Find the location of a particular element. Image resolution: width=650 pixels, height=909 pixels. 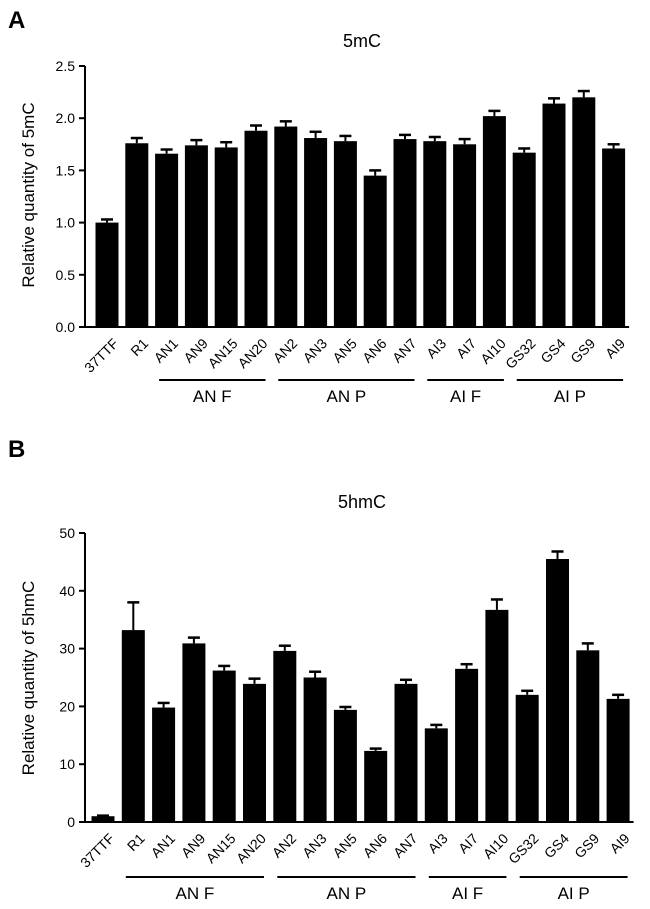

panel-a-bar-gs32 is located at coordinates (524, 239).